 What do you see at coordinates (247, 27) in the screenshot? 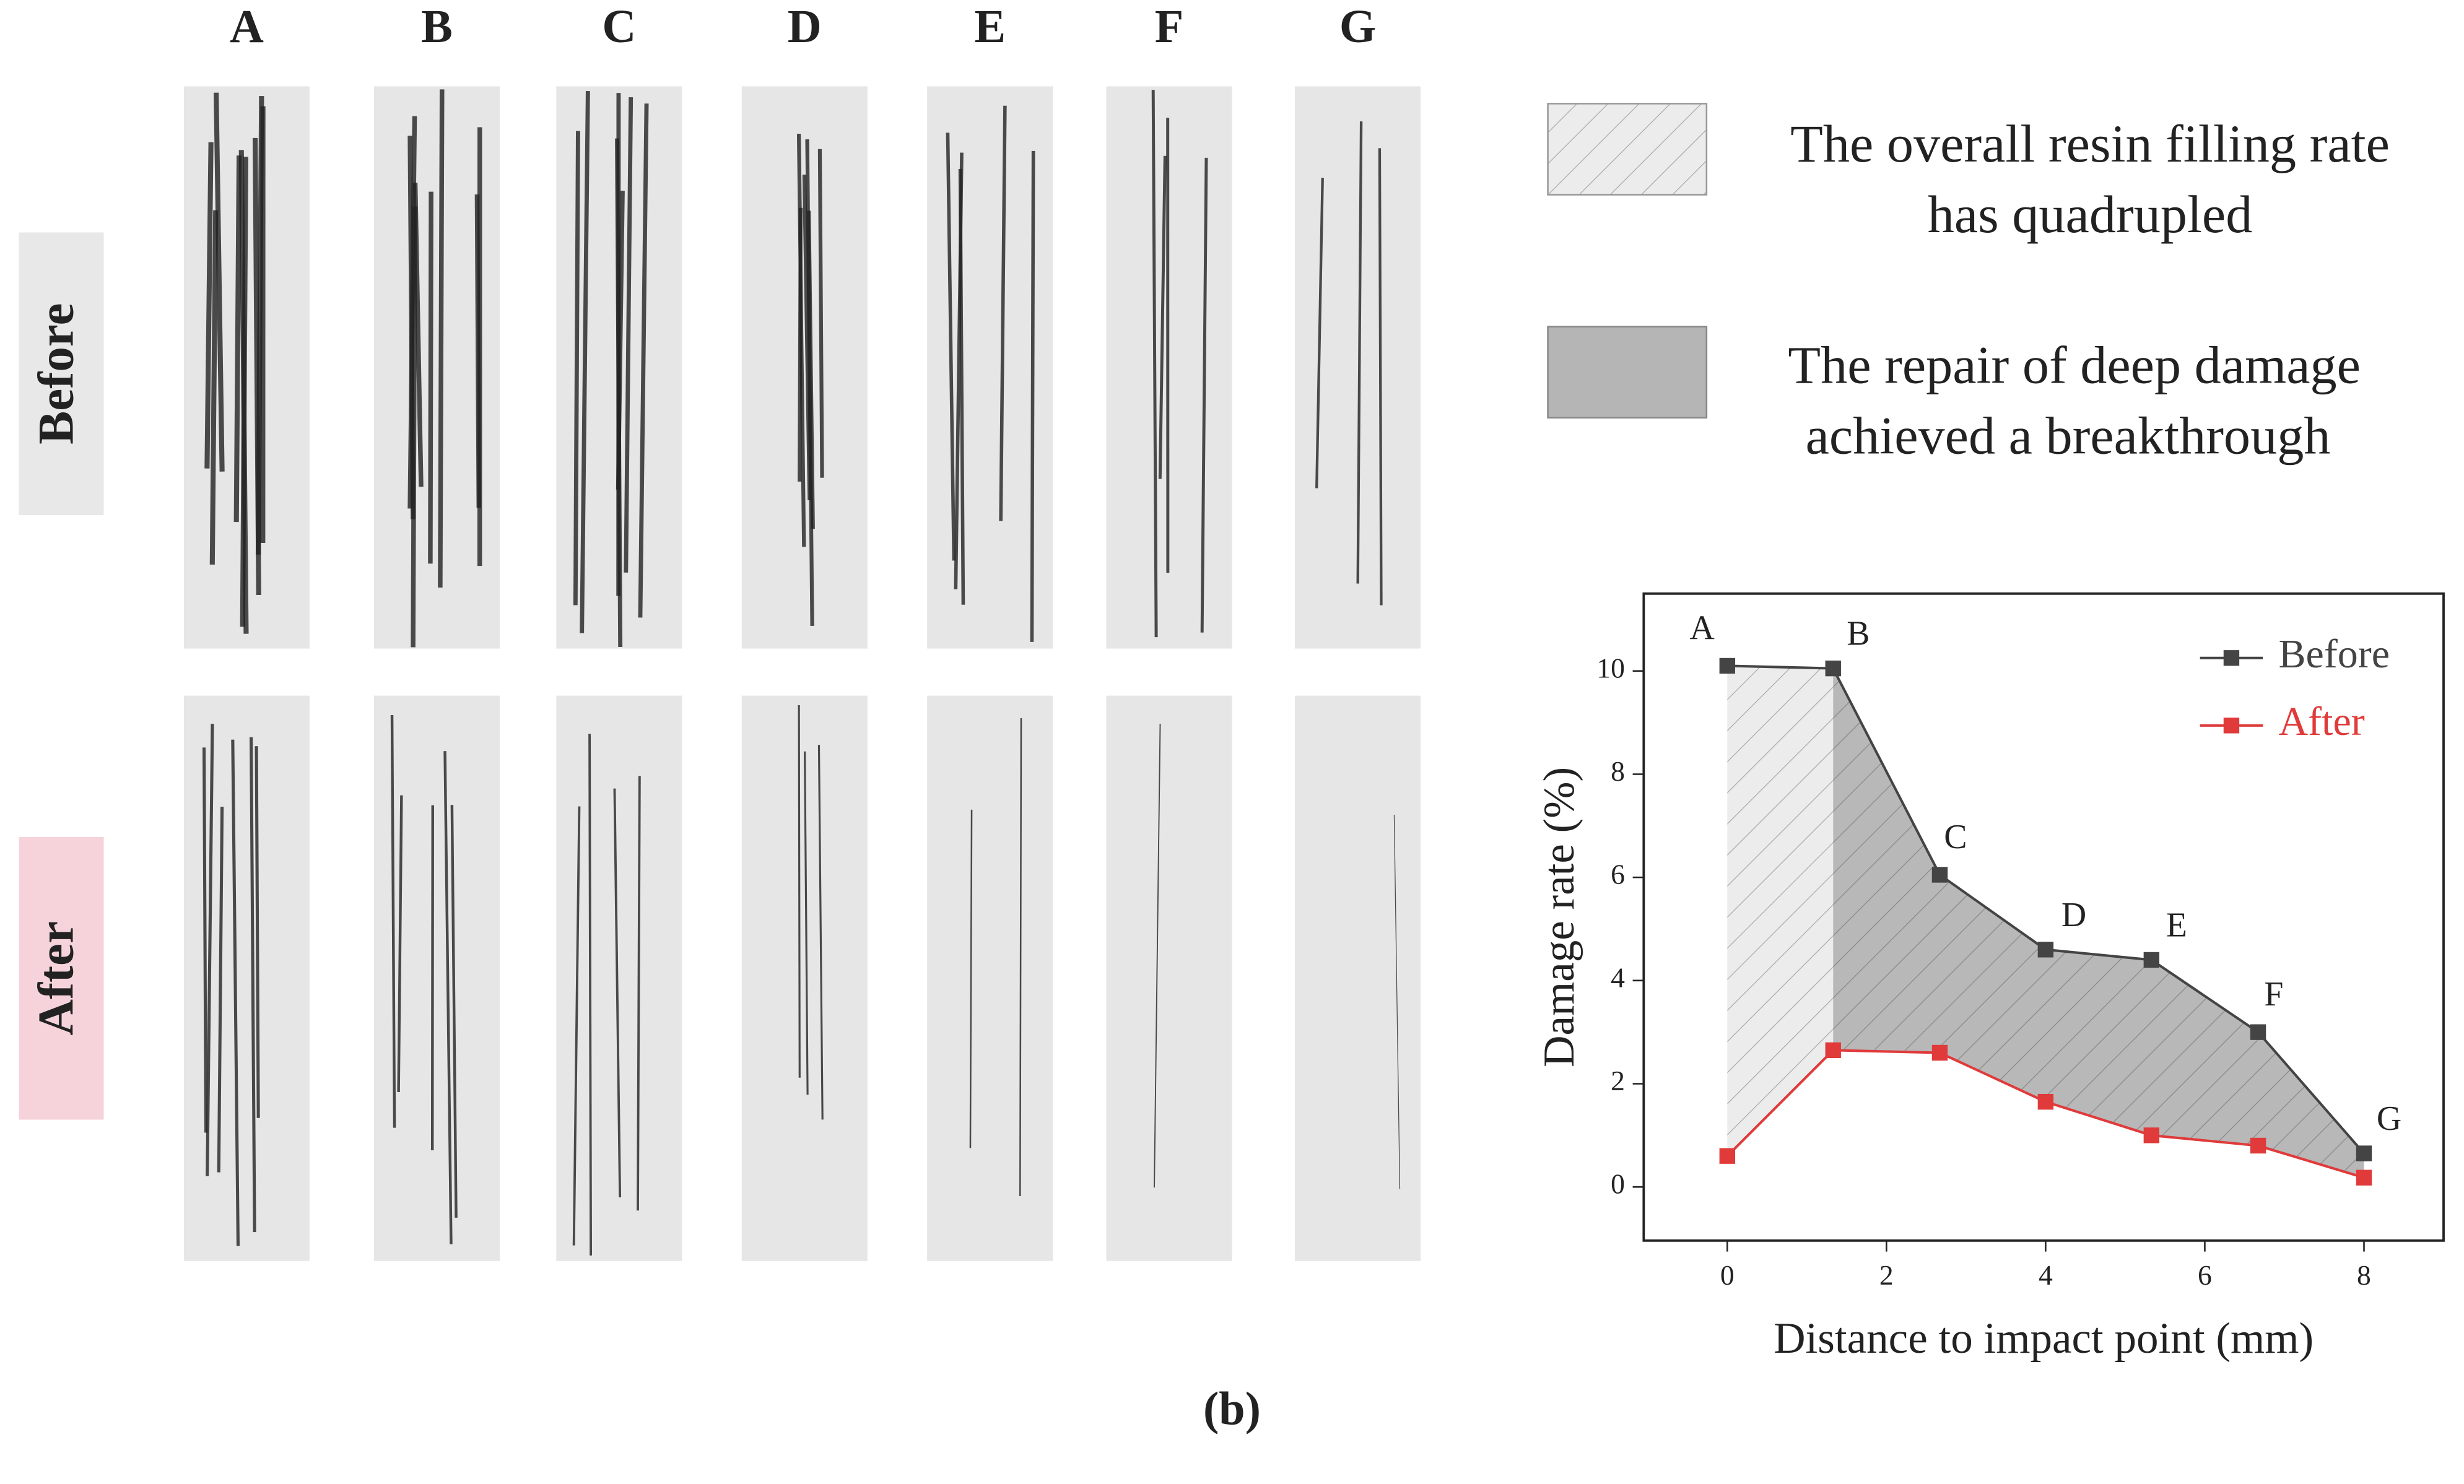
I see `column-label: A` at bounding box center [247, 27].